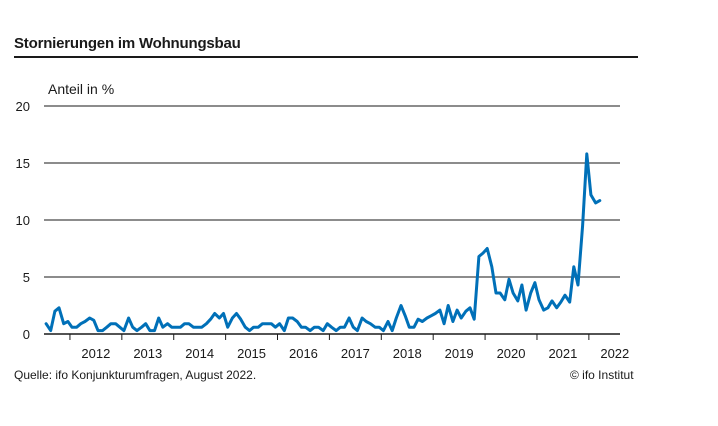 Image resolution: width=718 pixels, height=426 pixels. What do you see at coordinates (26, 334) in the screenshot?
I see `y-tick-label: 0` at bounding box center [26, 334].